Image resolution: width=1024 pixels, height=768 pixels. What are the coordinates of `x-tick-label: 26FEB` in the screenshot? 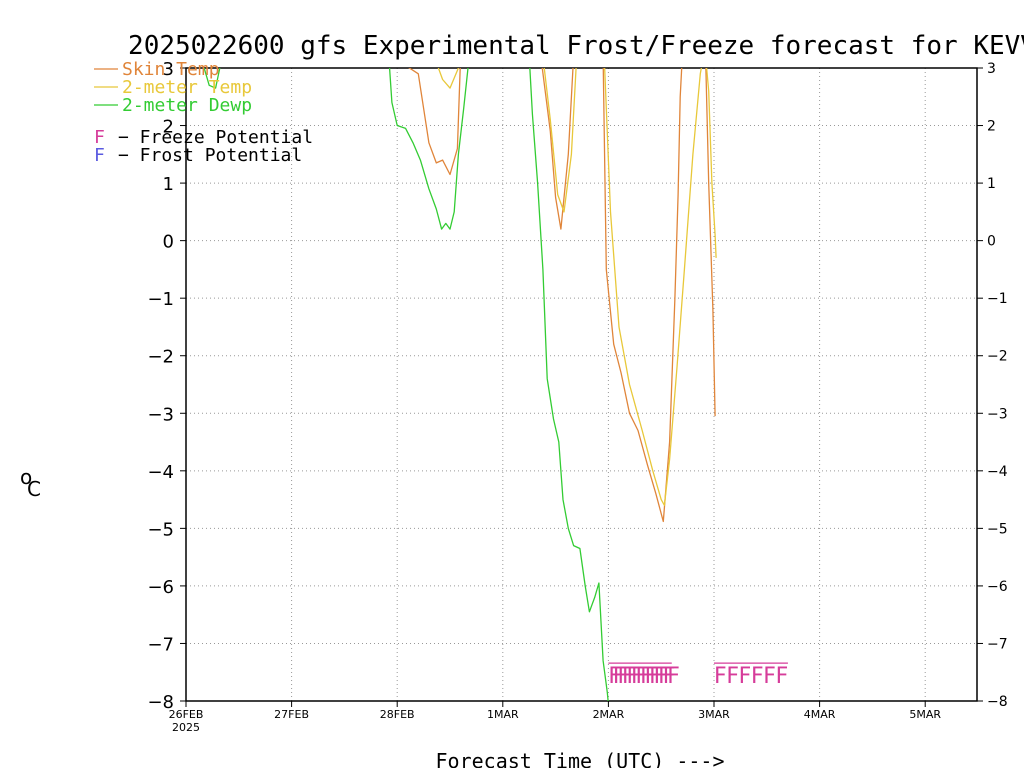 It's located at (186, 714).